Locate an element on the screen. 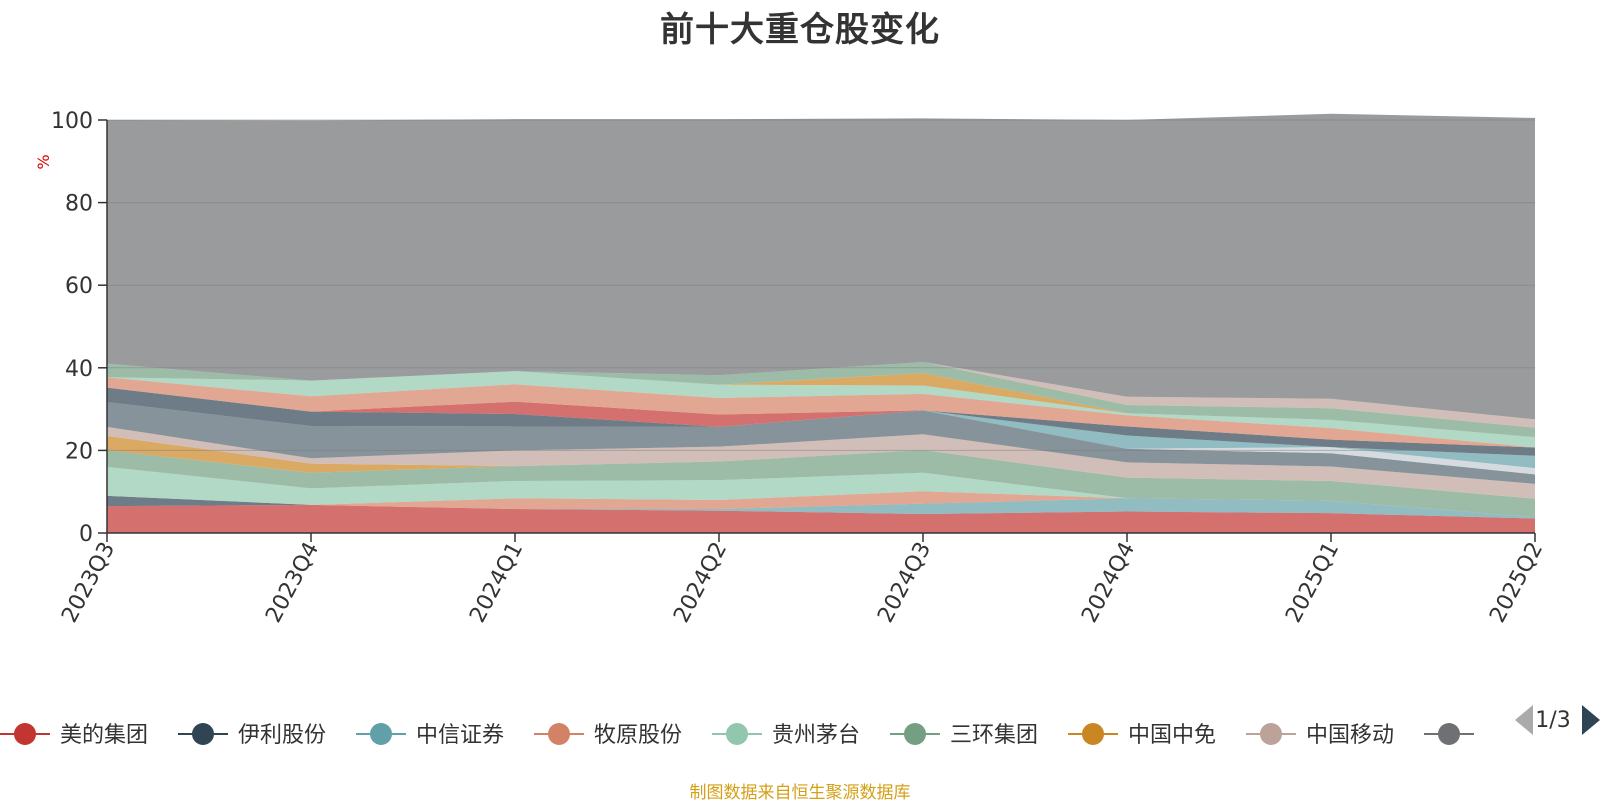 This screenshot has width=1600, height=803. x-tick-label: 2024Q2 is located at coordinates (700, 582).